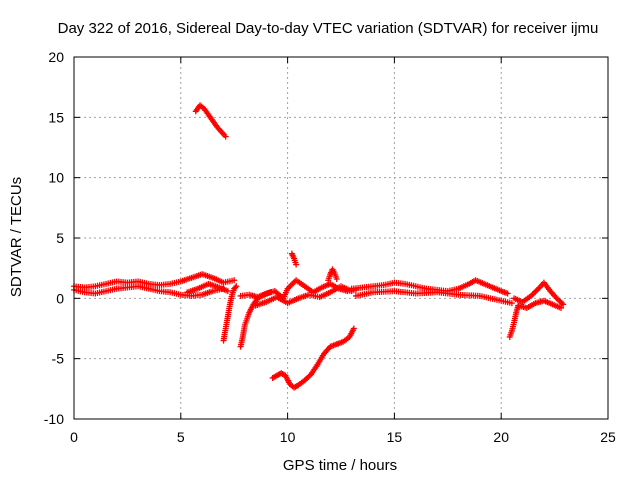  What do you see at coordinates (210, 121) in the screenshot?
I see `series-peak-segment` at bounding box center [210, 121].